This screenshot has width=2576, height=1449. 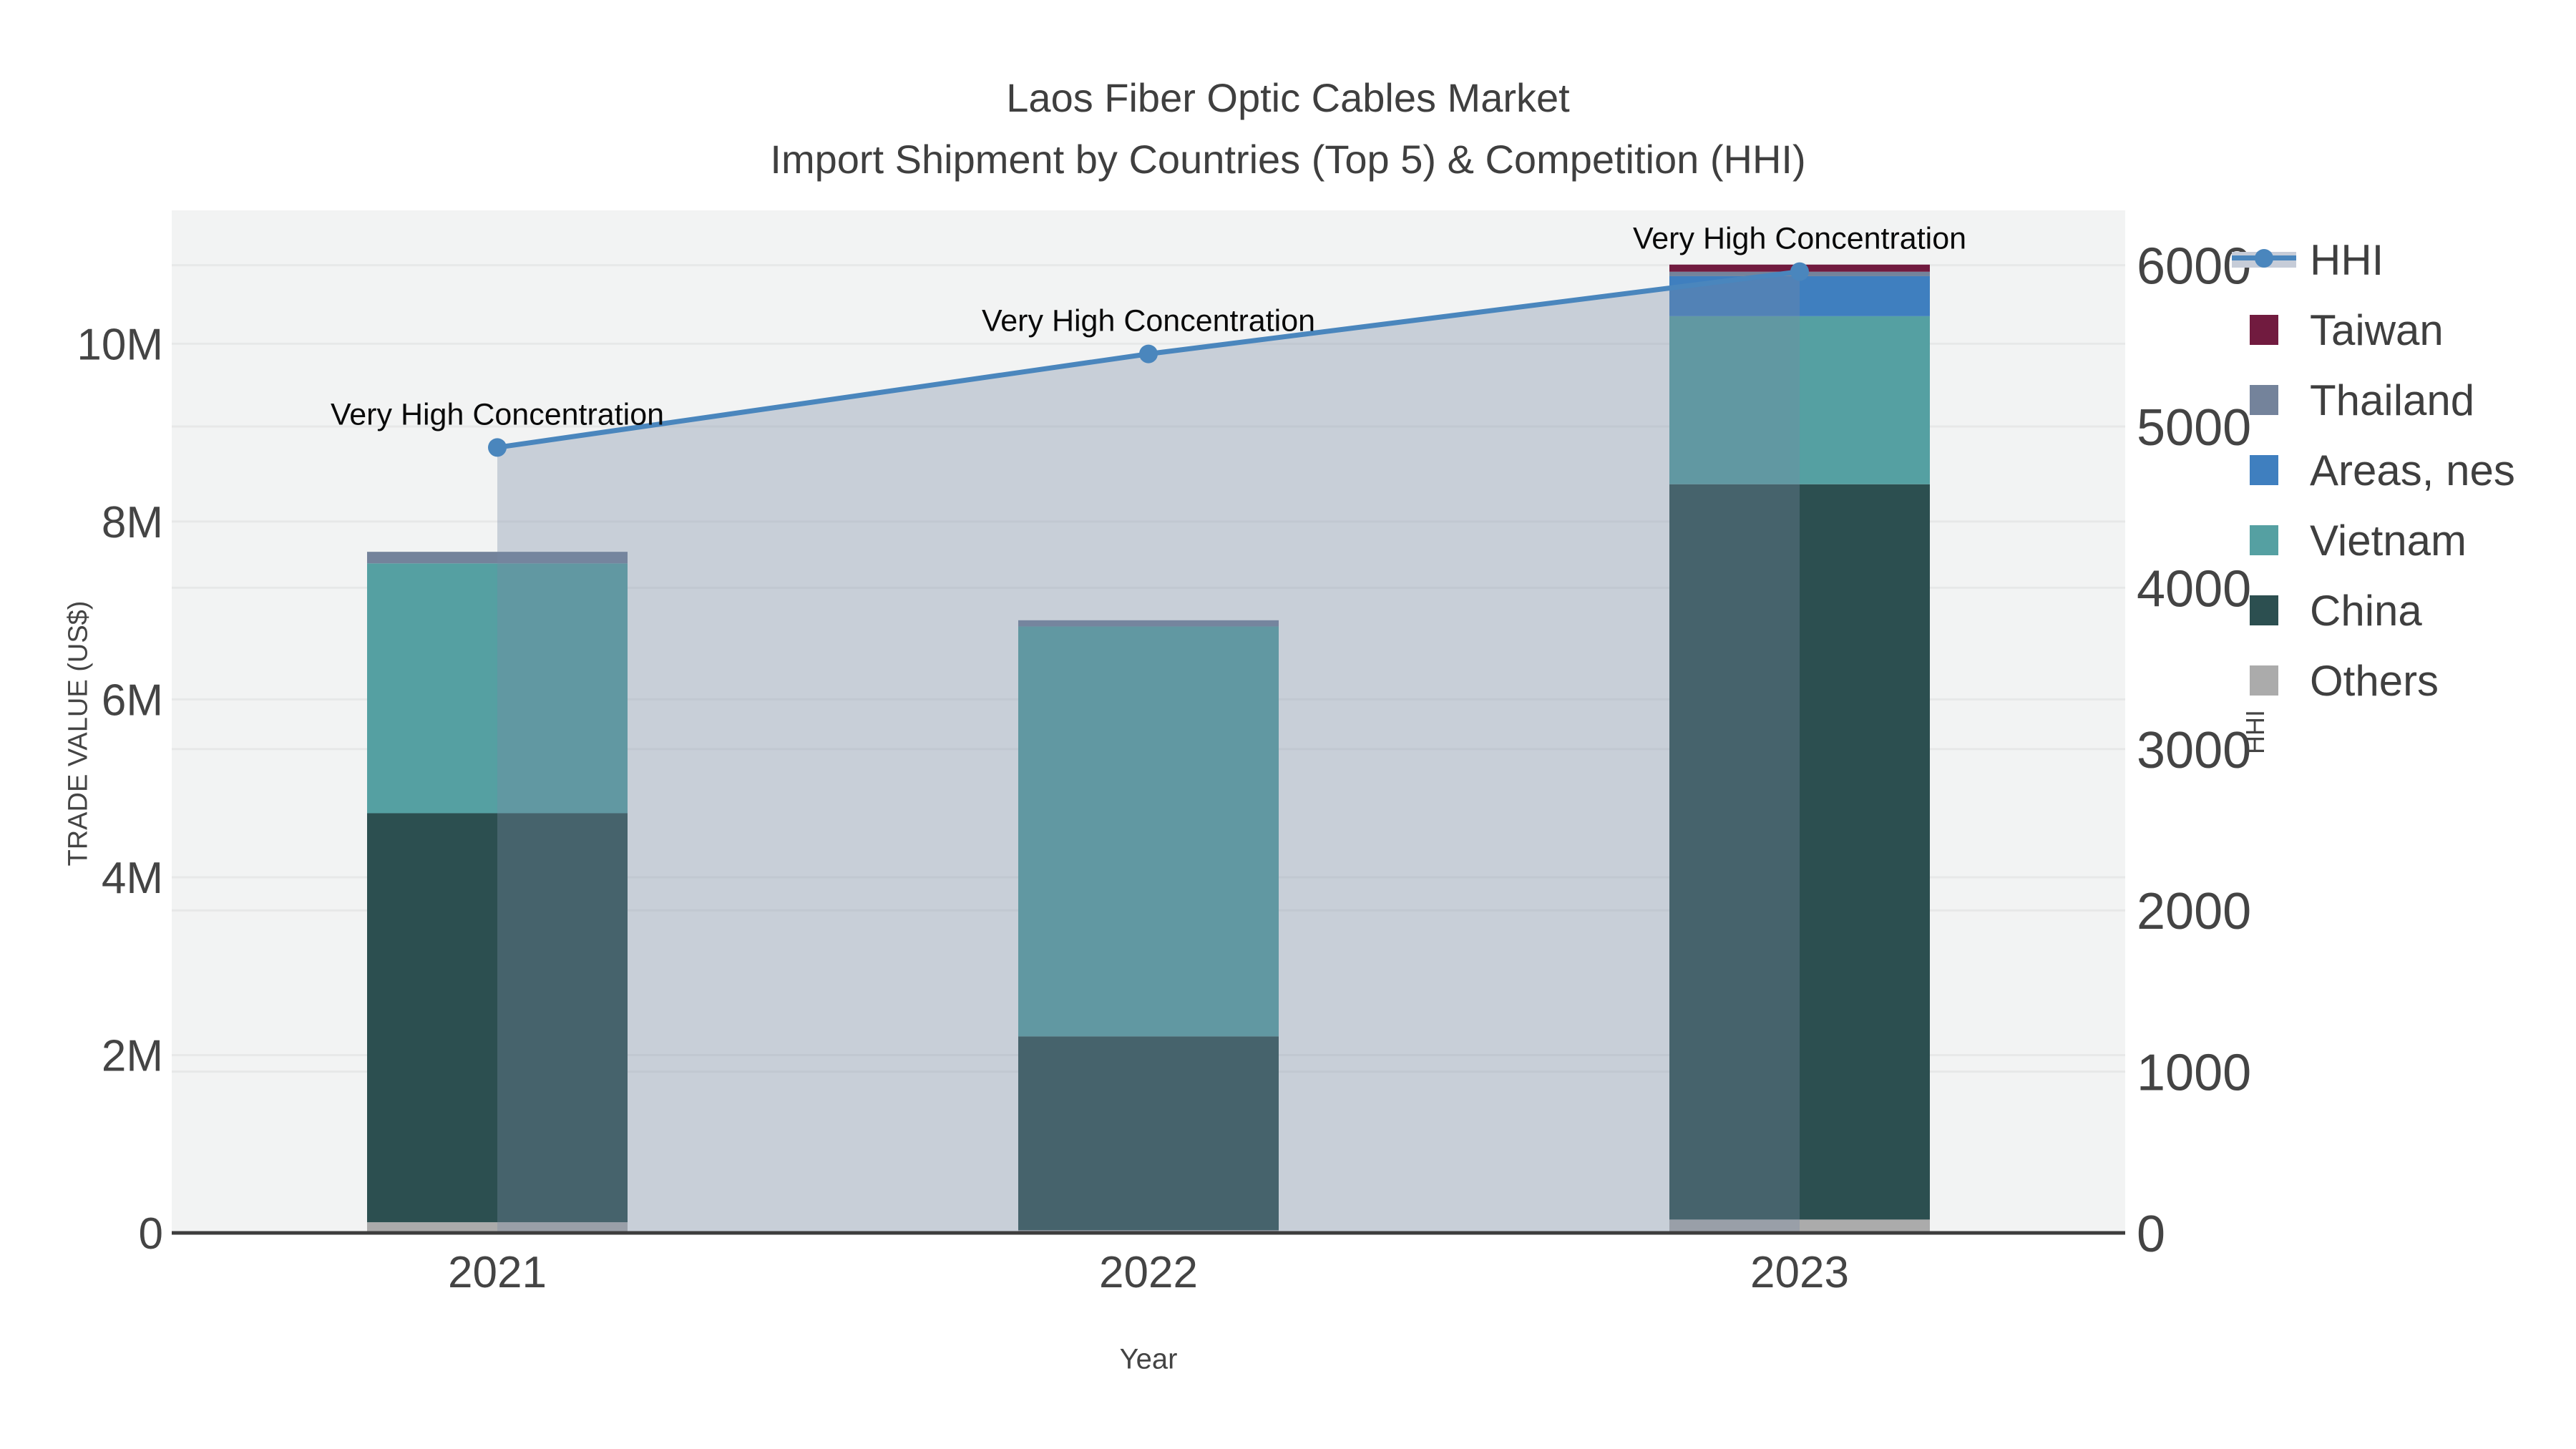 I want to click on y-right-tick-label: 5000, so click(x=2194, y=428).